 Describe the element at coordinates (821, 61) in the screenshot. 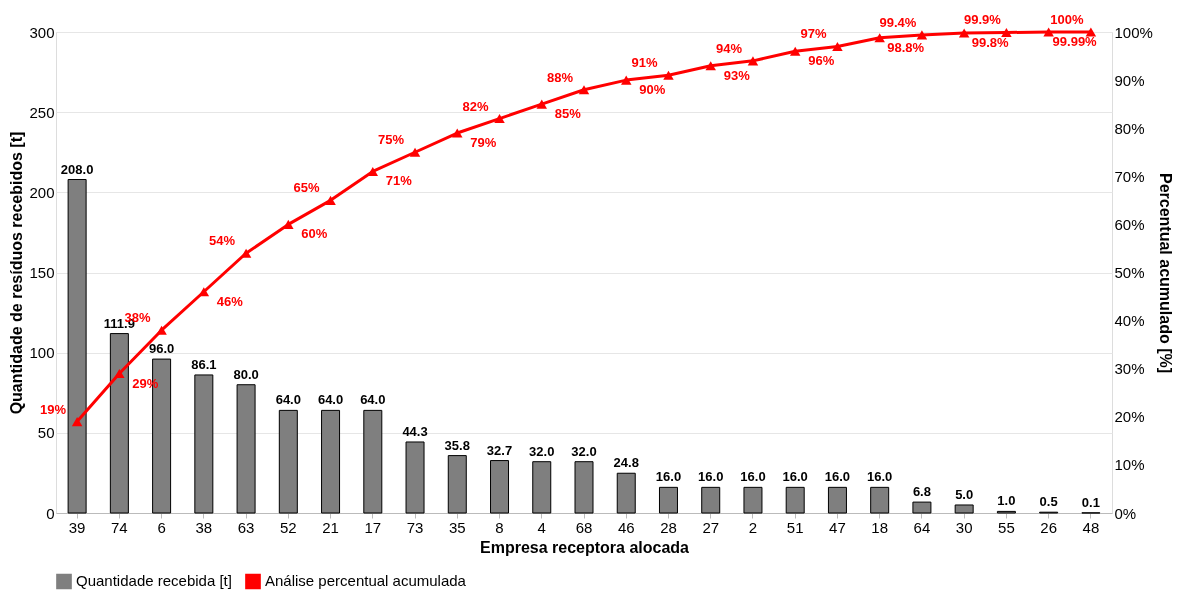

I see `data-label: 96%` at that location.